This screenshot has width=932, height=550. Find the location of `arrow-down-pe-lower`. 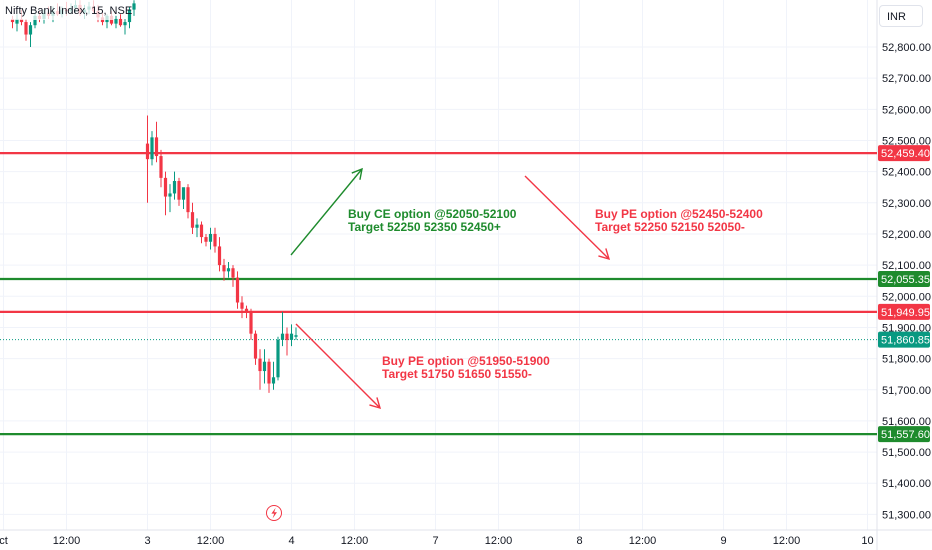

arrow-down-pe-lower is located at coordinates (338, 366).